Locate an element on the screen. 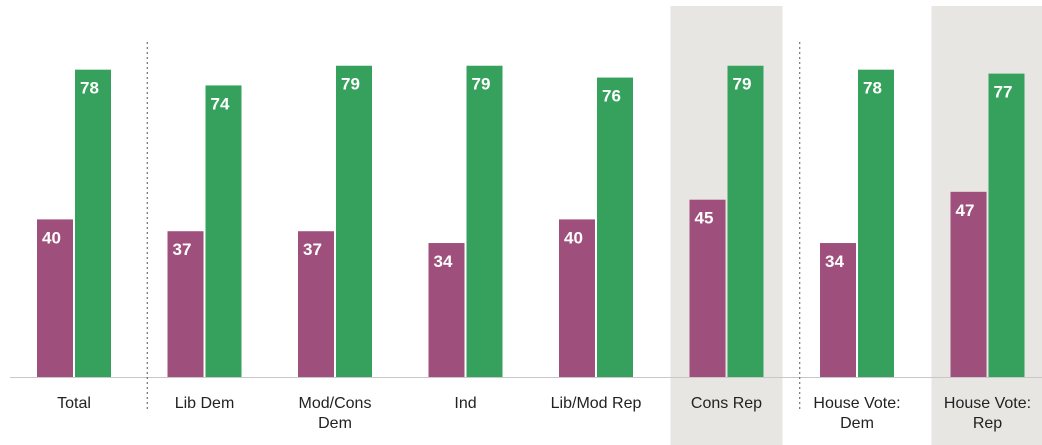 The height and width of the screenshot is (445, 1042). category-label-4: Lib/Mod Rep is located at coordinates (596, 403).